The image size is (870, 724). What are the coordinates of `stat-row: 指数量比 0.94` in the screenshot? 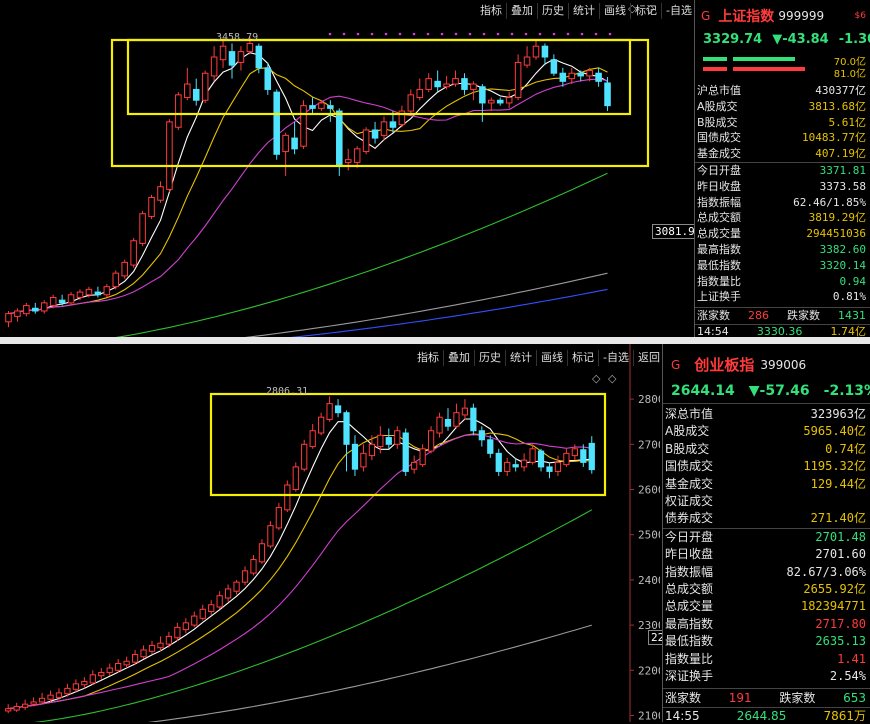 It's located at (782, 282).